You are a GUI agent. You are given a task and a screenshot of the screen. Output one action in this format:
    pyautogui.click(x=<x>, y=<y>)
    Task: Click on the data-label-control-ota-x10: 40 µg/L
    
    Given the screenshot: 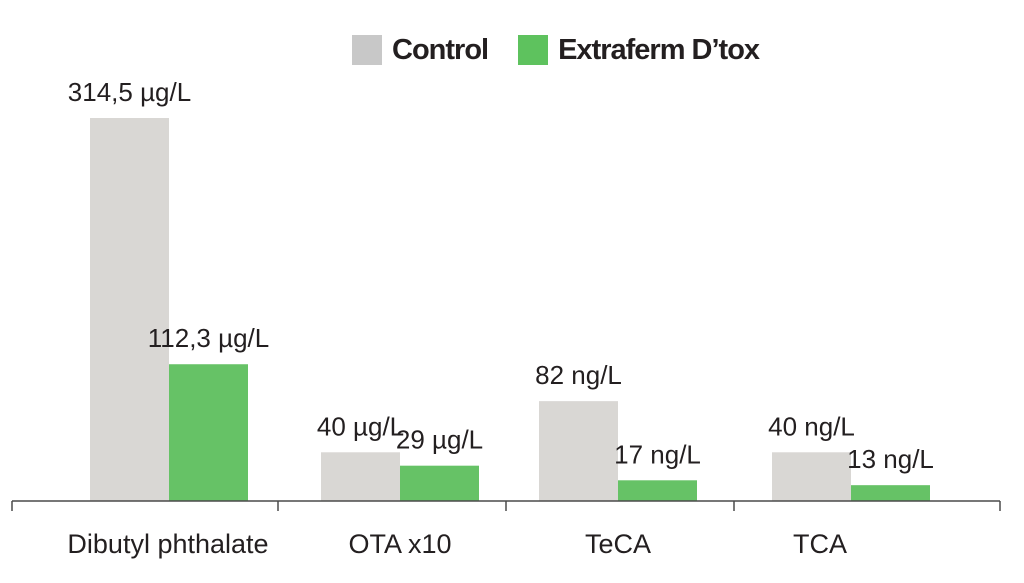 What is the action you would take?
    pyautogui.click(x=360, y=426)
    